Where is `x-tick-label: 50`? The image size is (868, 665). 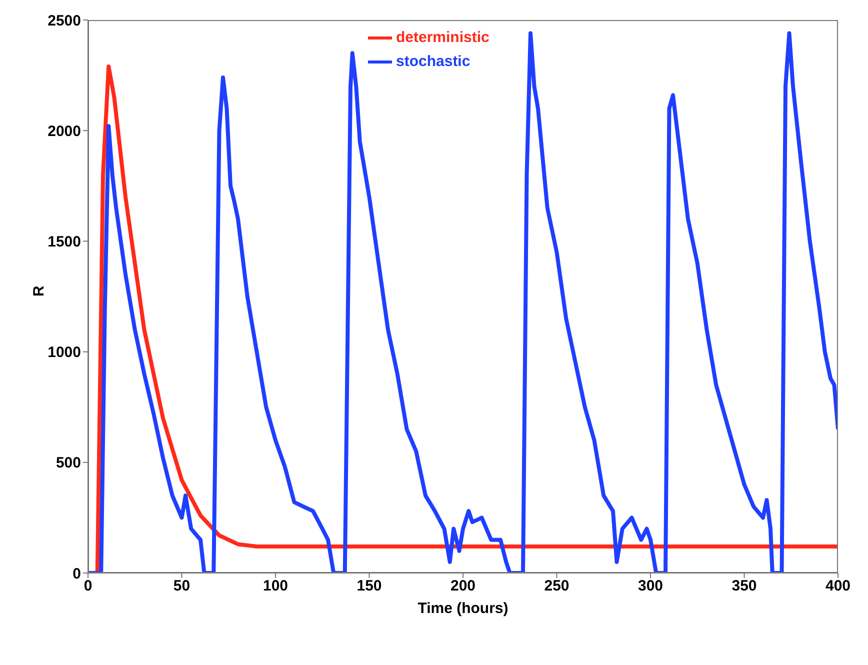
x-tick-label: 50 is located at coordinates (181, 586).